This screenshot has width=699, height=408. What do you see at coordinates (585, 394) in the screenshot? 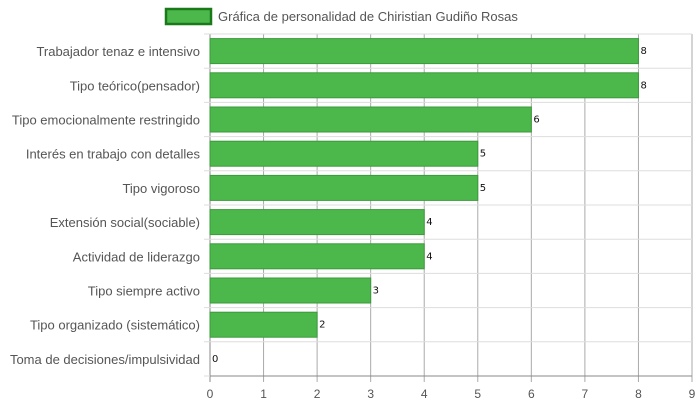
I see `x-tick-label: 7` at bounding box center [585, 394].